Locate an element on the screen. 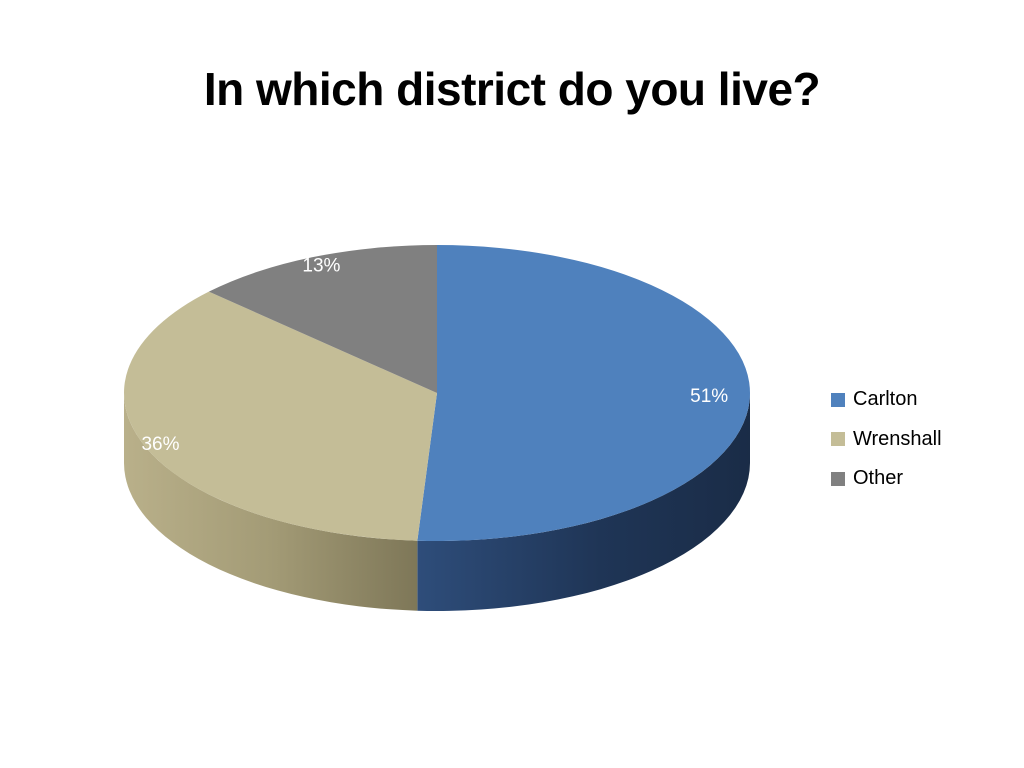 The width and height of the screenshot is (1024, 768). legend: Carlton Wrenshall Other is located at coordinates (886, 439).